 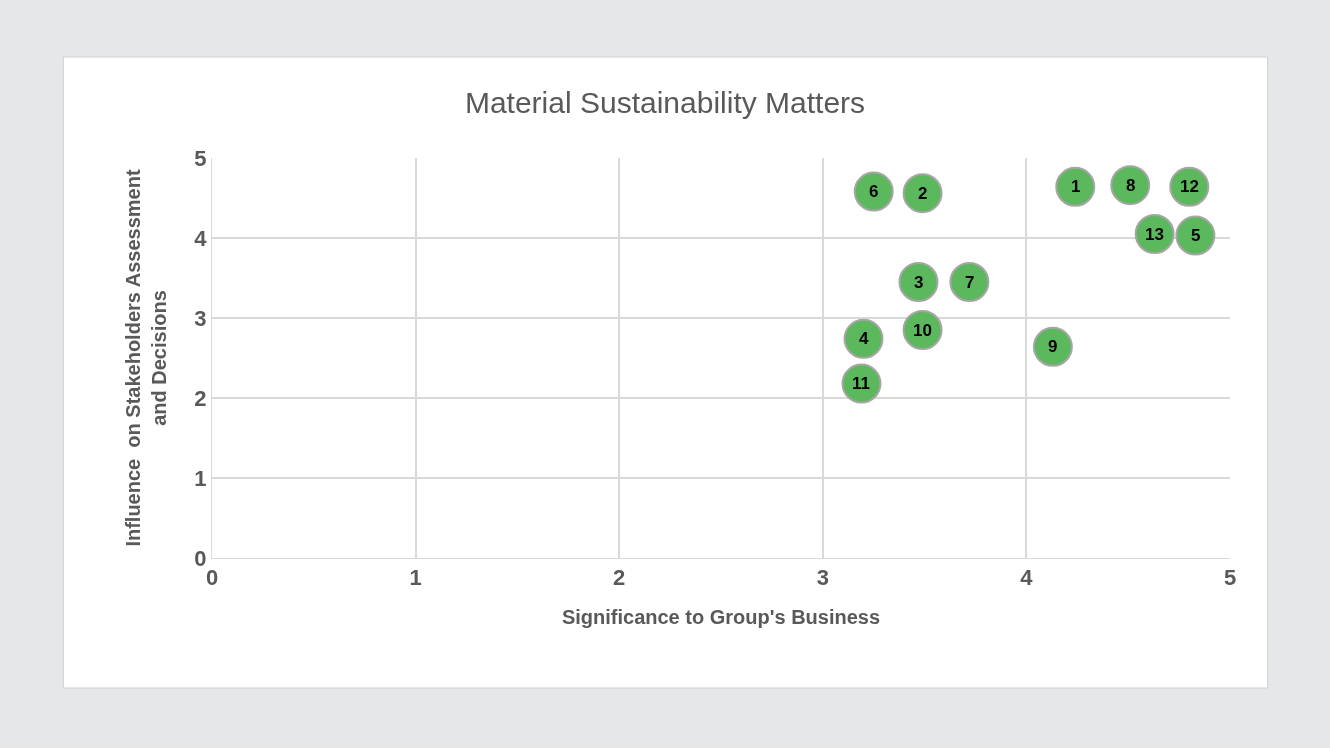 I want to click on x-tick-label: 4, so click(x=1027, y=578).